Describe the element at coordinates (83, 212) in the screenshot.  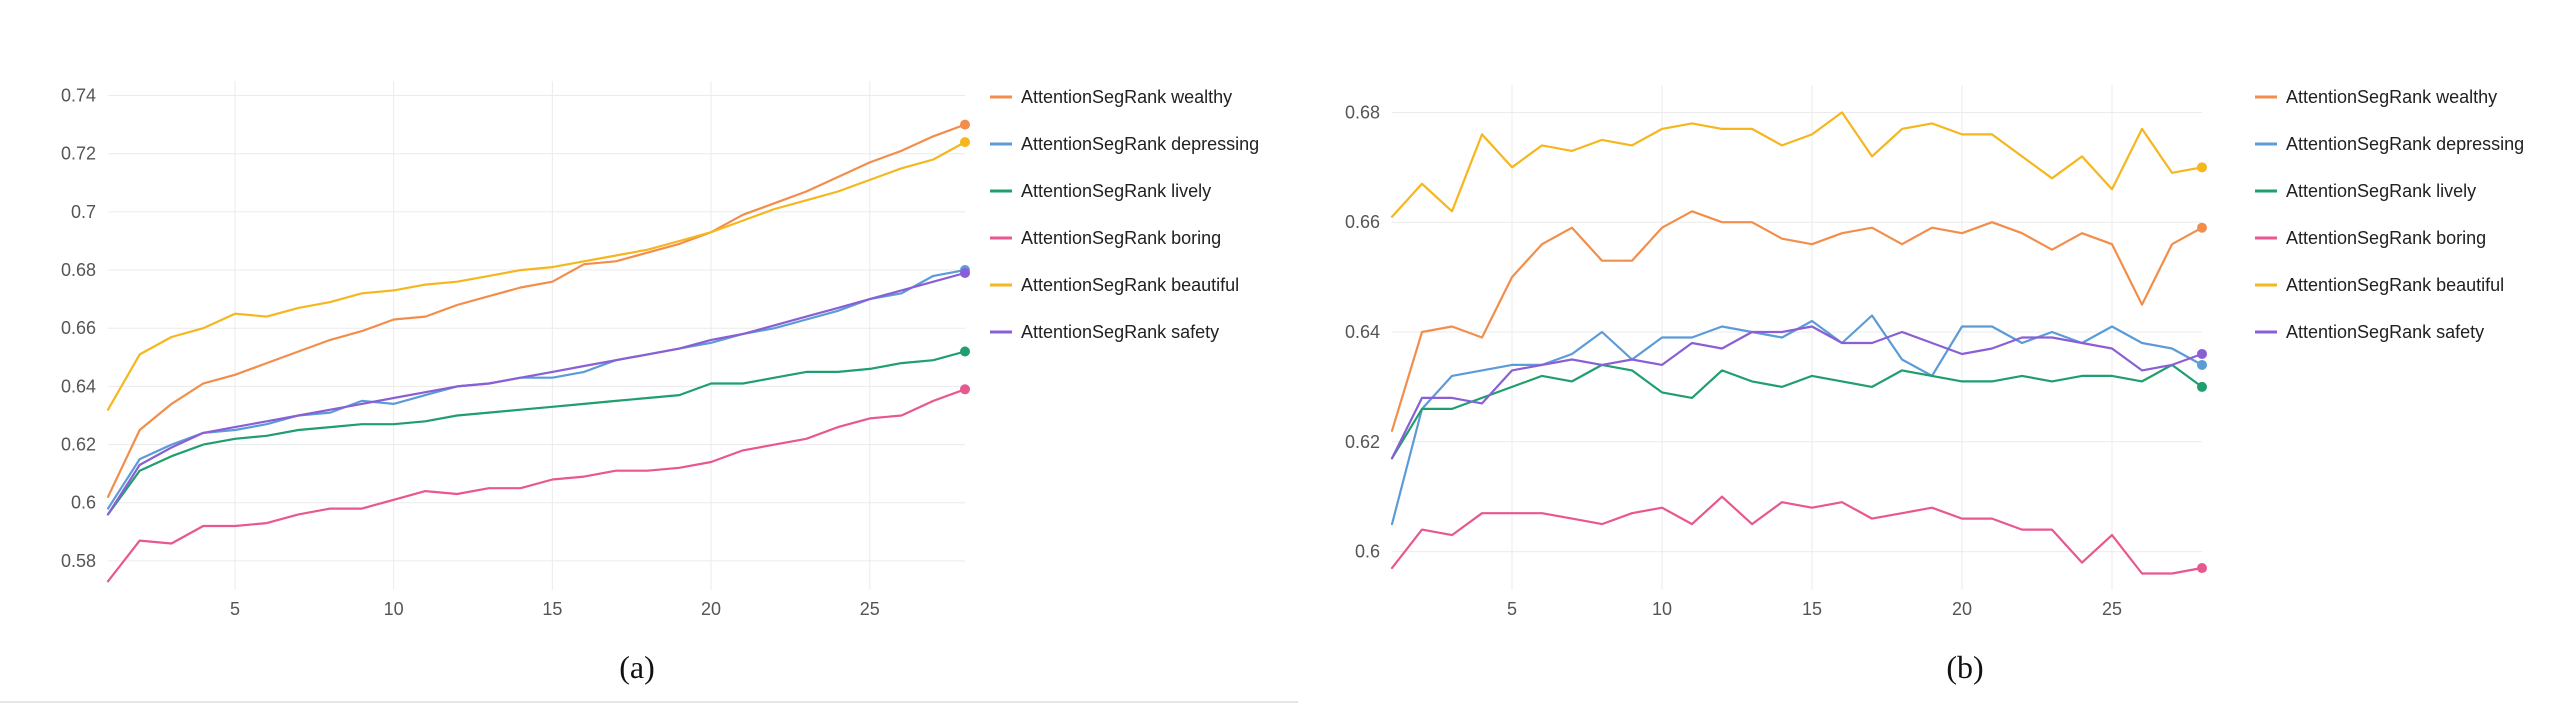
I see `y-tick-label: 0.7` at that location.